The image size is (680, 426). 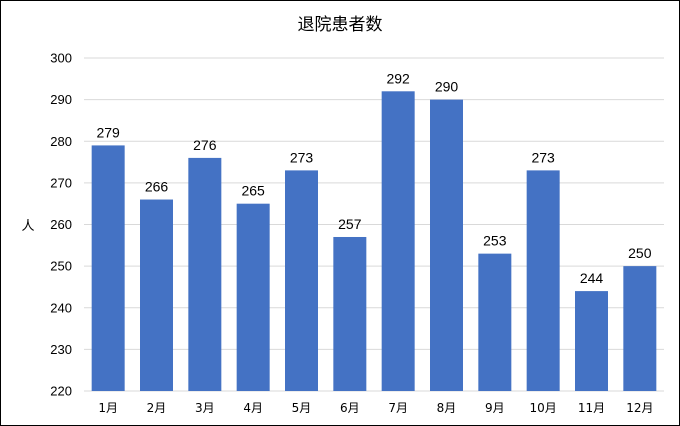 What do you see at coordinates (61, 182) in the screenshot?
I see `y-tick-label: 270` at bounding box center [61, 182].